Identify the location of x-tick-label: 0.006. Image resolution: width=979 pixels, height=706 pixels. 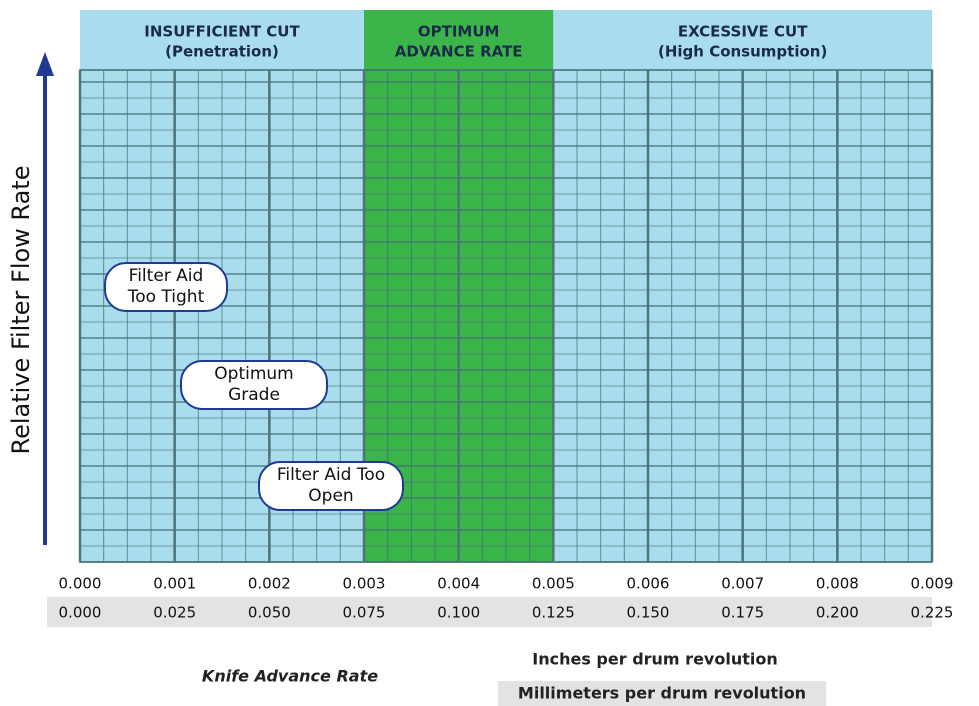
(648, 584).